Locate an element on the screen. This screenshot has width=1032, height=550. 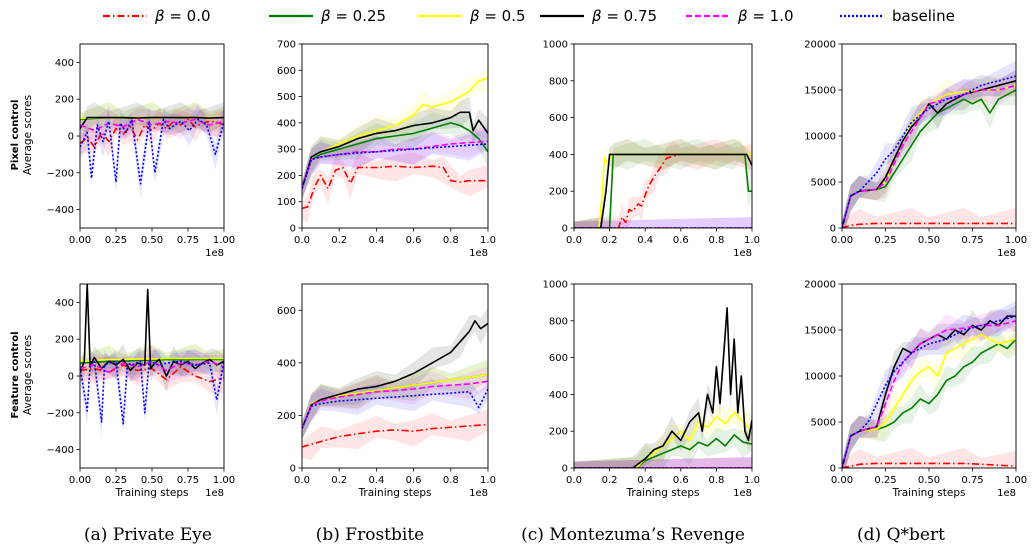
y-tick-label: 300 is located at coordinates (286, 150).